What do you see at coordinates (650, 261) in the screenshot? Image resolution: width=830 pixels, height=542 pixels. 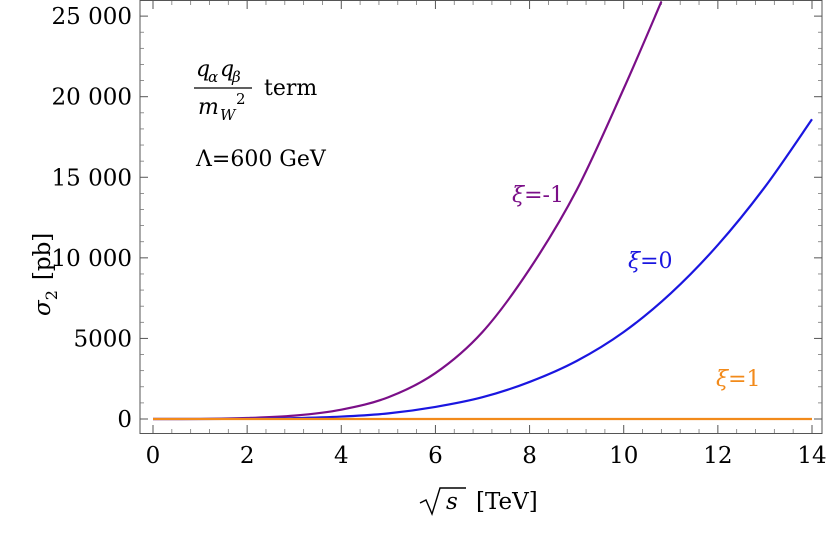 I see `series-label-xi-0: ξ=0` at bounding box center [650, 261].